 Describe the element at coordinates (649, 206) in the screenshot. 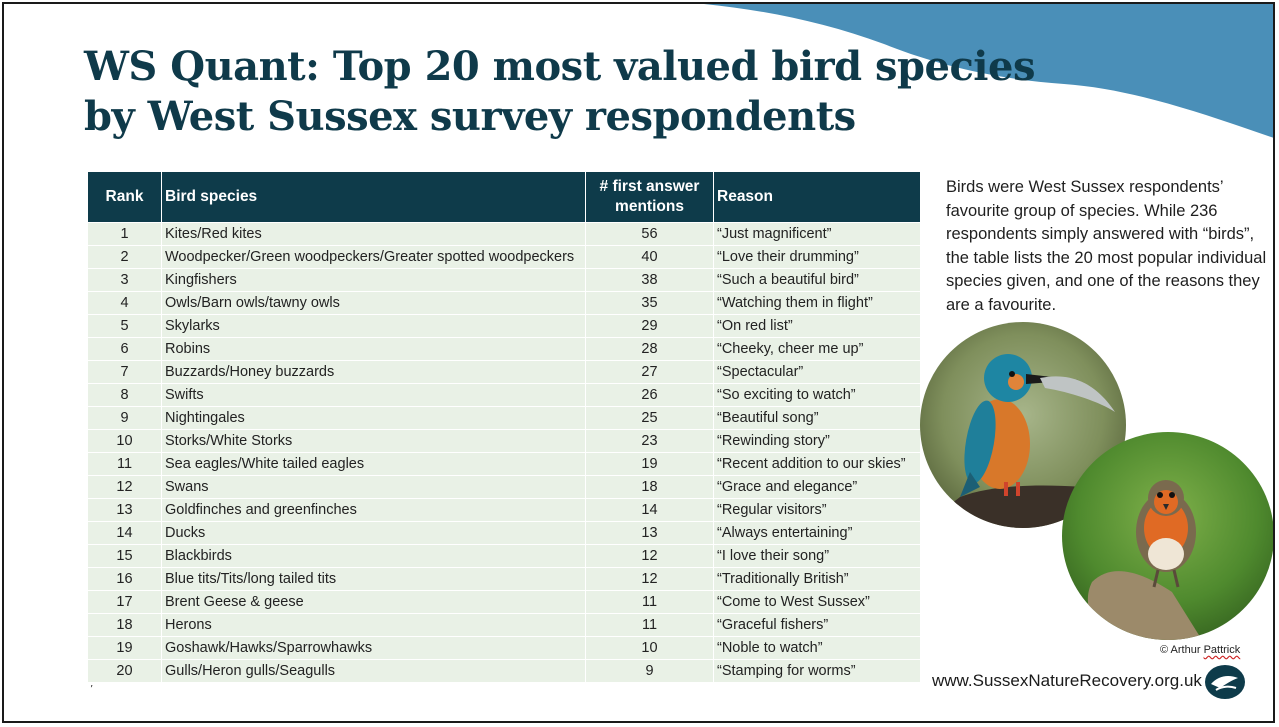

I see `header-mentions-line-2: mentions` at that location.